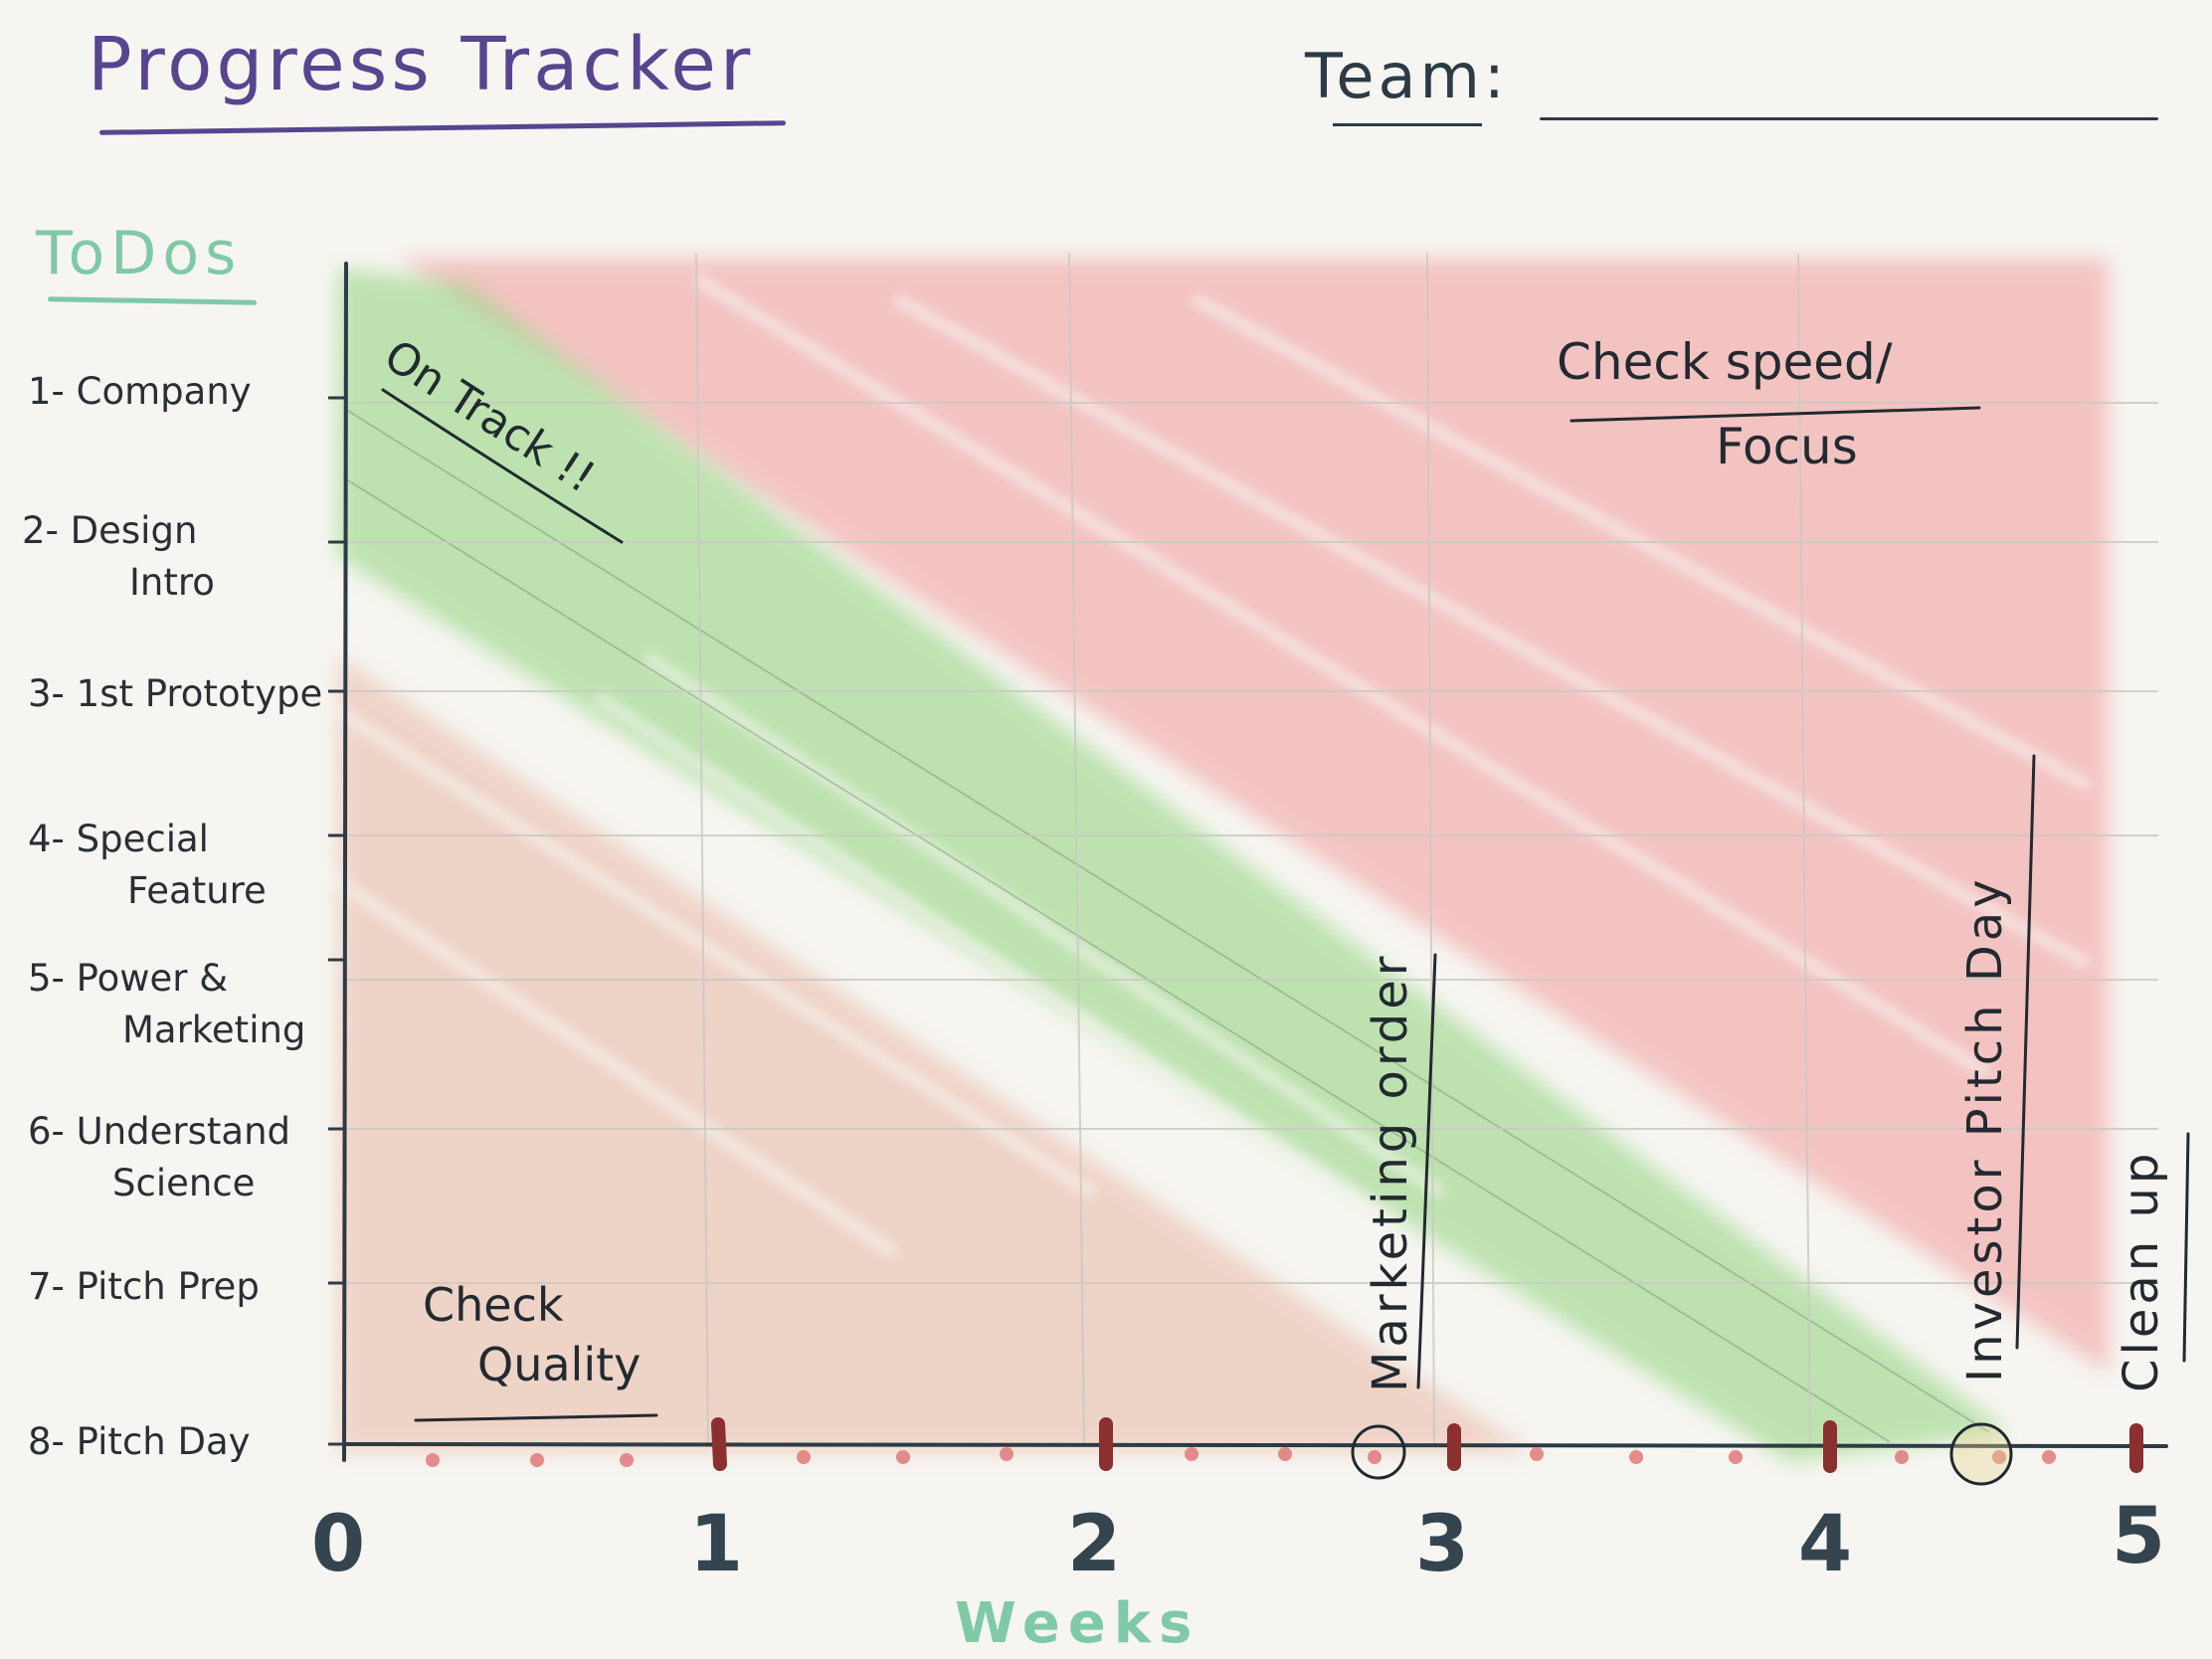 The image size is (2212, 1659). I want to click on todo-item-label: 6- Understand, so click(159, 1131).